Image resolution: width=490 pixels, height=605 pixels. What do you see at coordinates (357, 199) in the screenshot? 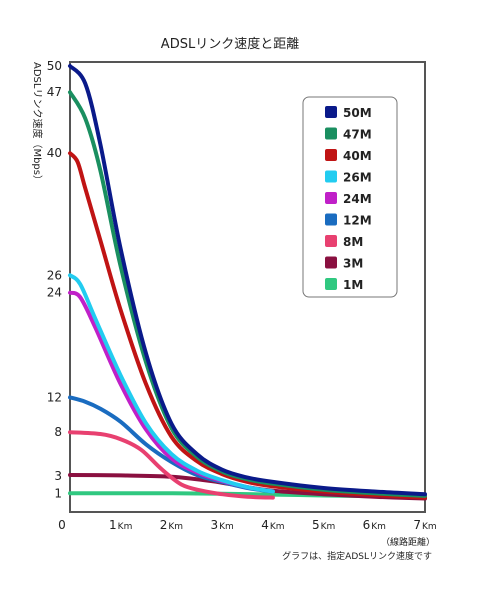
I see `legend-label-24m: 24M` at bounding box center [357, 199].